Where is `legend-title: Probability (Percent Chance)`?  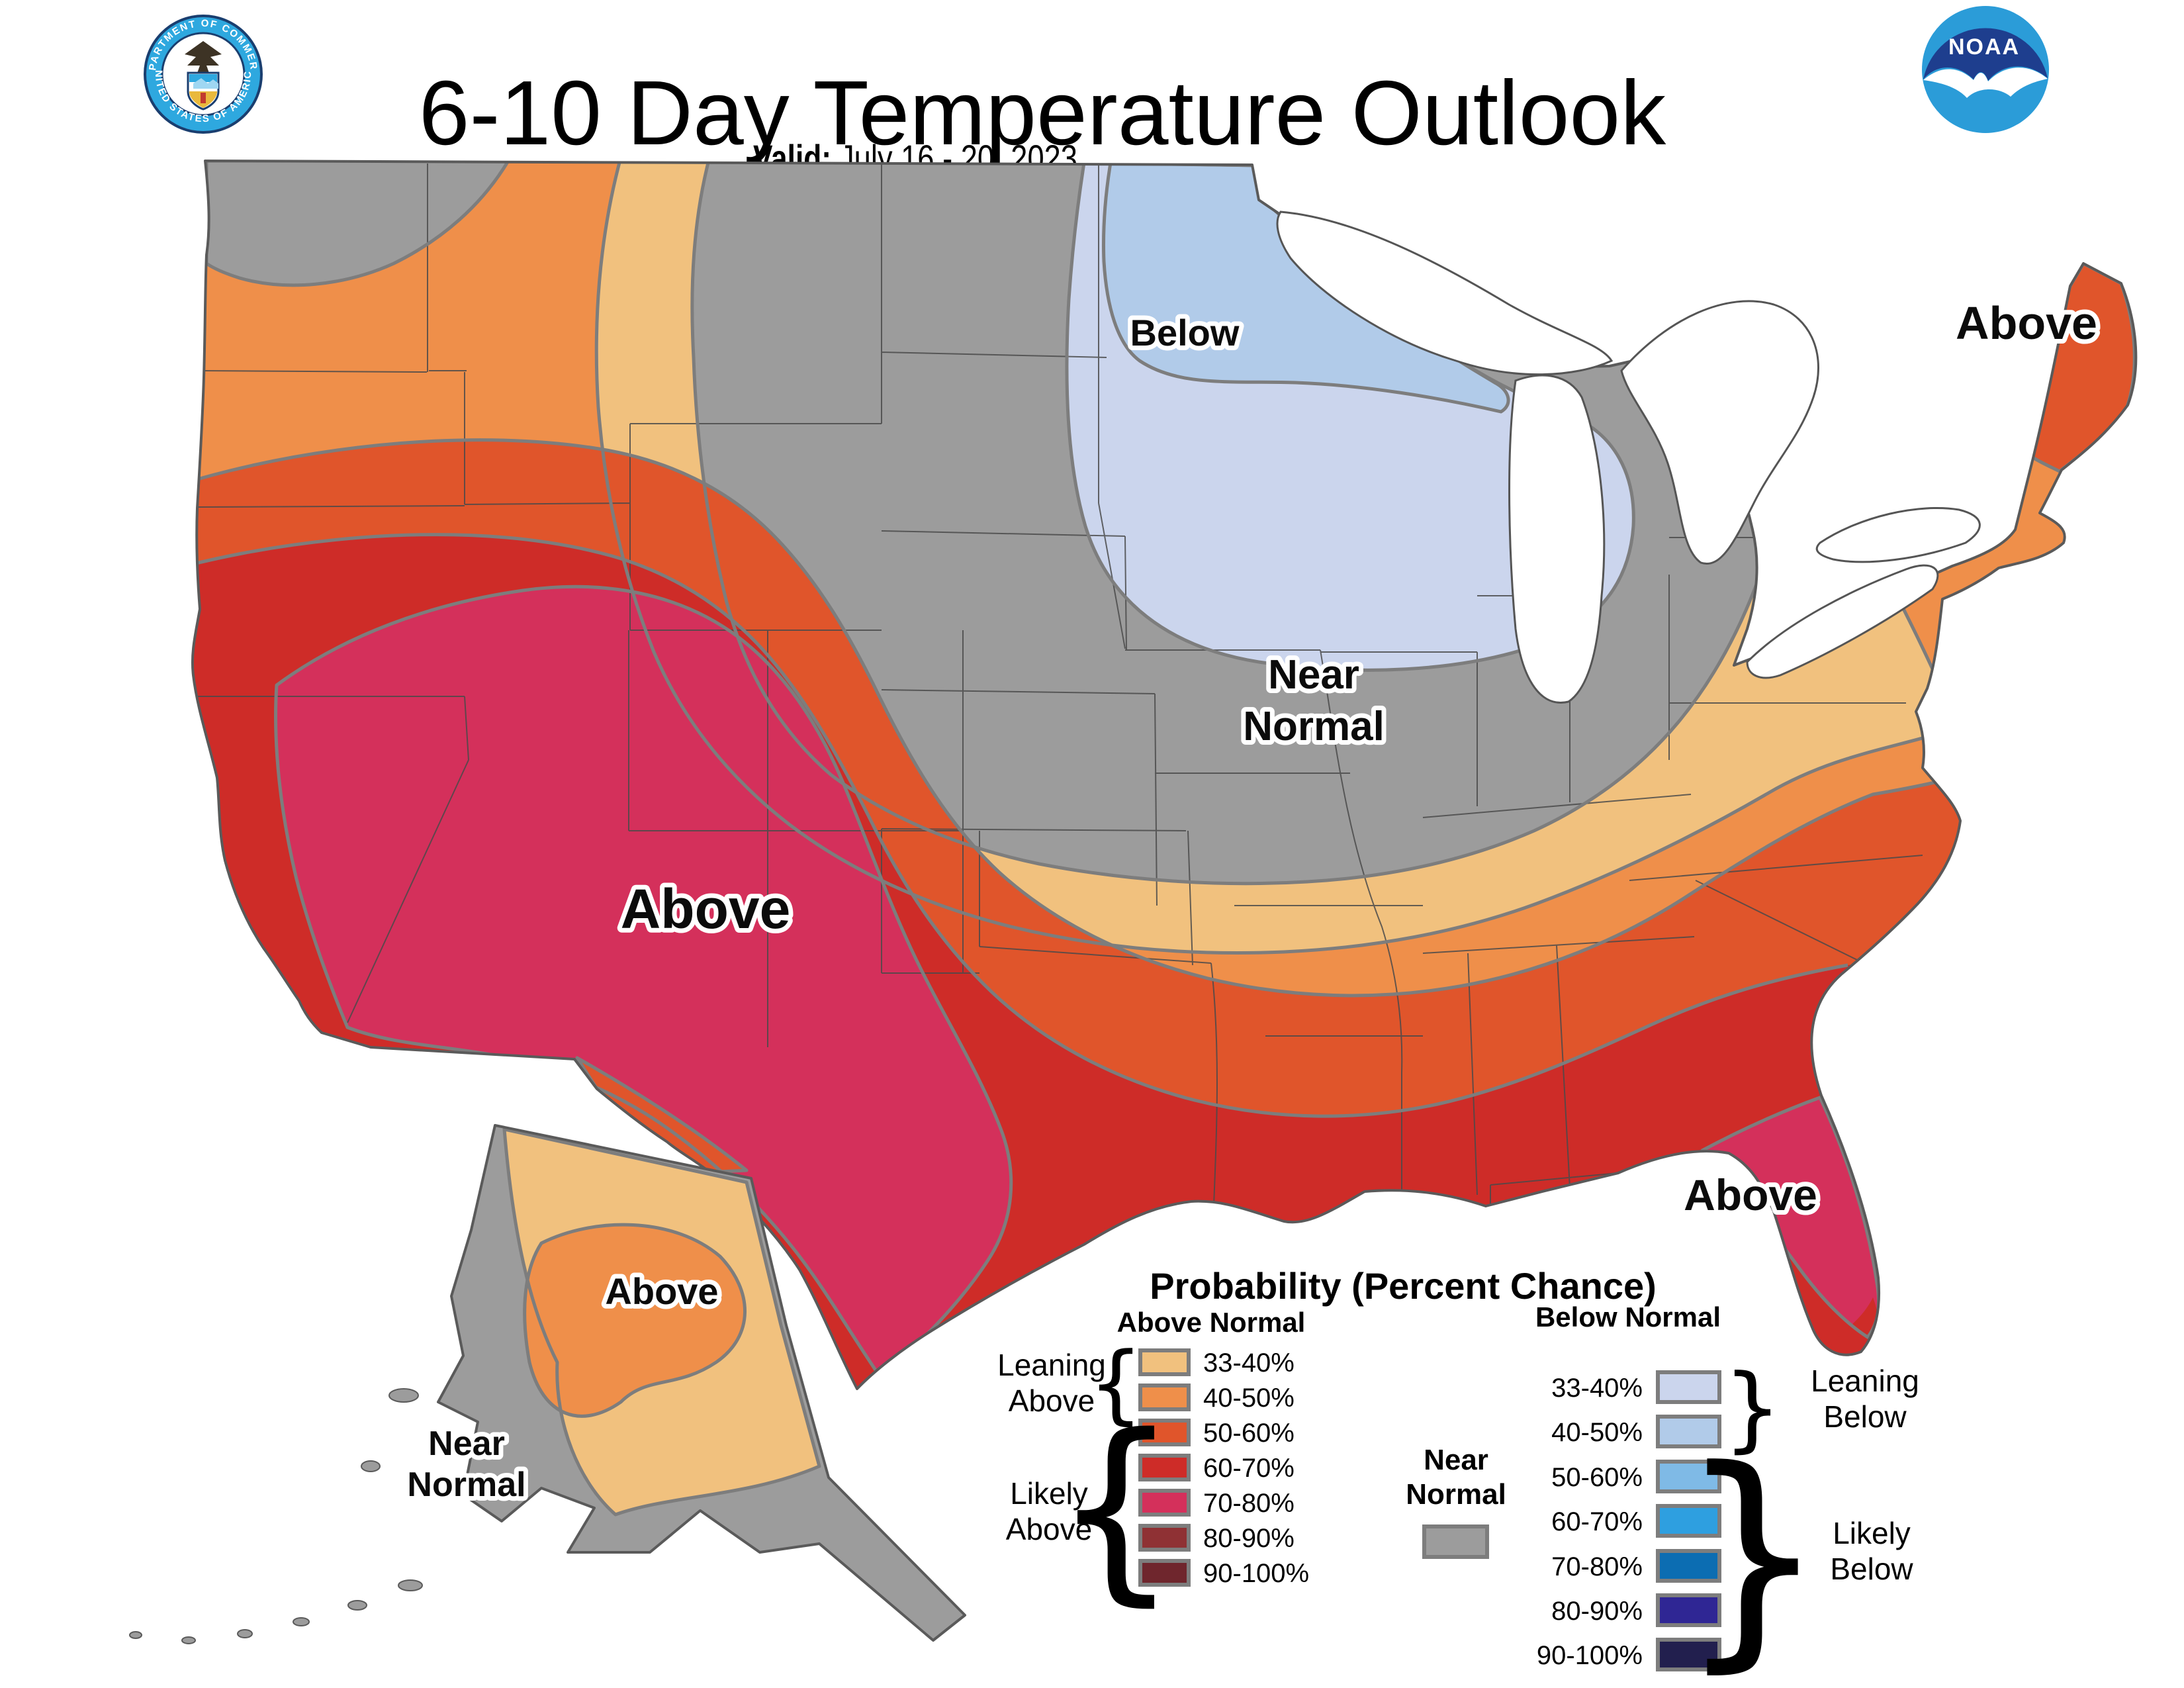 legend-title: Probability (Percent Chance) is located at coordinates (1403, 1286).